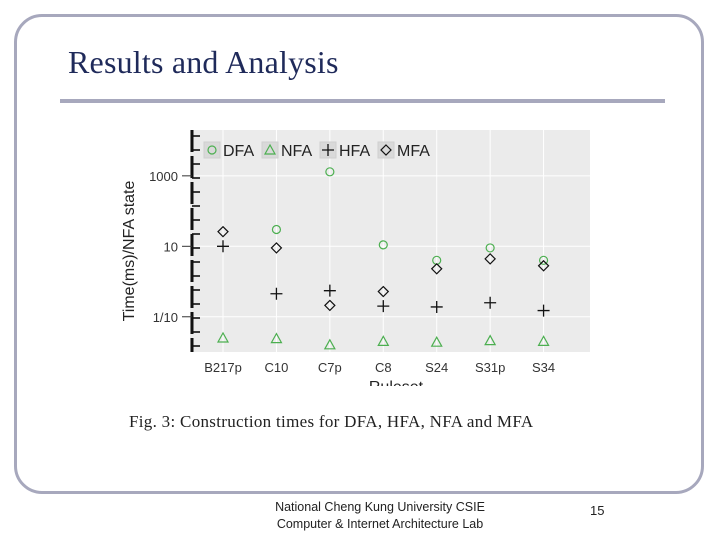 This screenshot has height=540, width=720. I want to click on x-tick-label: C8, so click(383, 367).